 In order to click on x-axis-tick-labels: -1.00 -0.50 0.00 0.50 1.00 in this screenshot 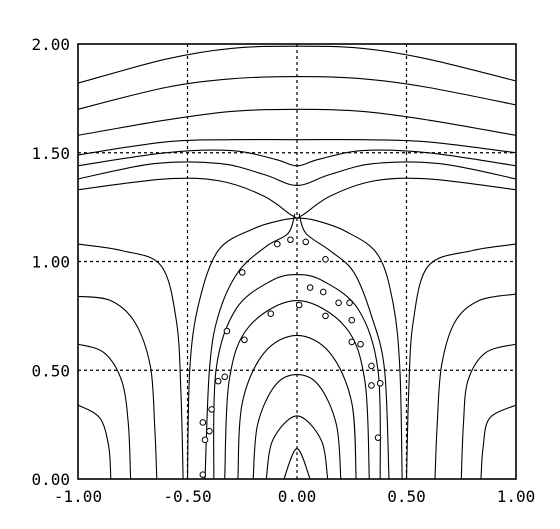, I will do `click(294, 496)`.